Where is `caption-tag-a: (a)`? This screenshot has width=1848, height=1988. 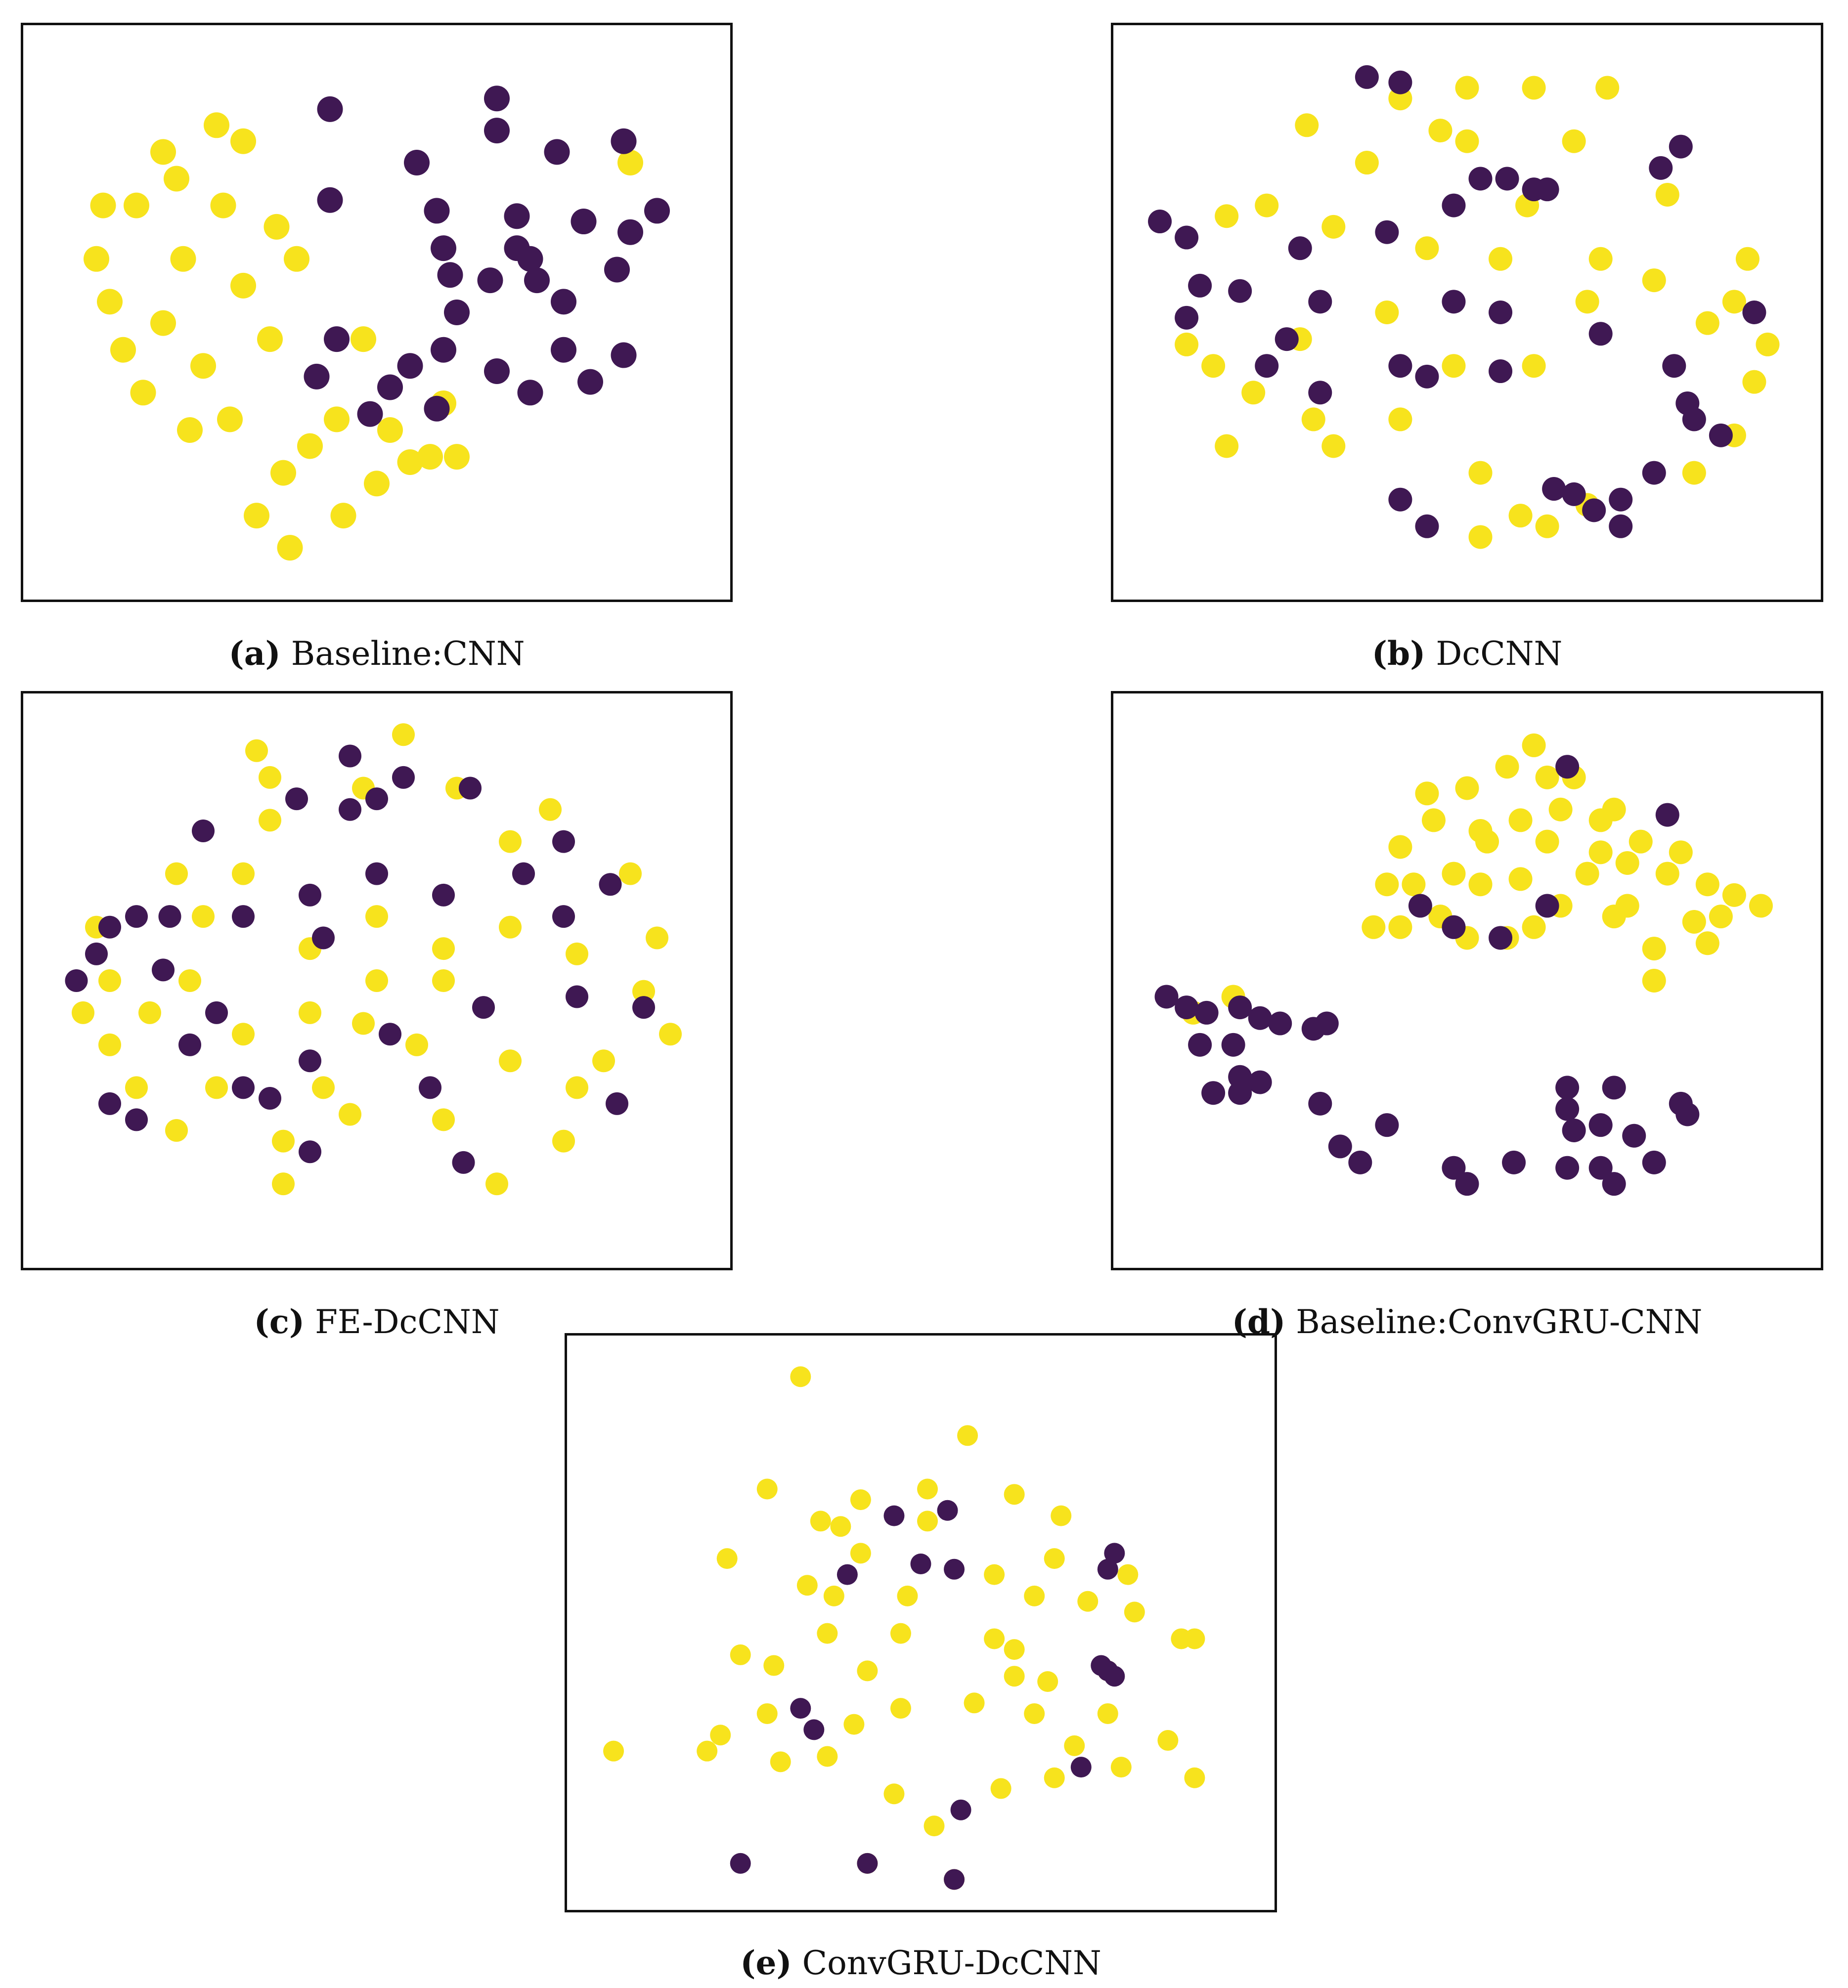 caption-tag-a: (a) is located at coordinates (255, 653).